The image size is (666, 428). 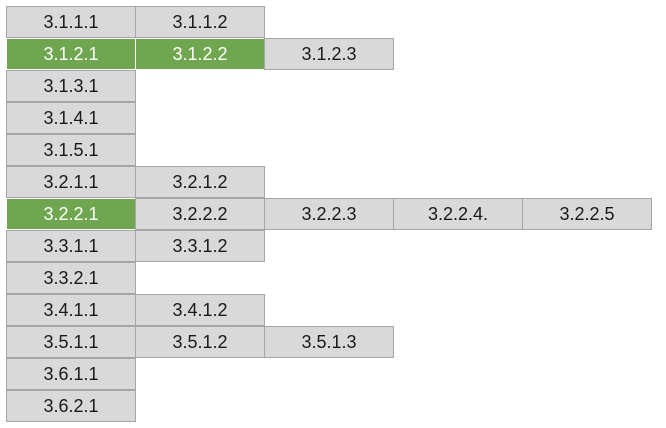 I want to click on grid-cell: 3.5.1.3, so click(x=329, y=342).